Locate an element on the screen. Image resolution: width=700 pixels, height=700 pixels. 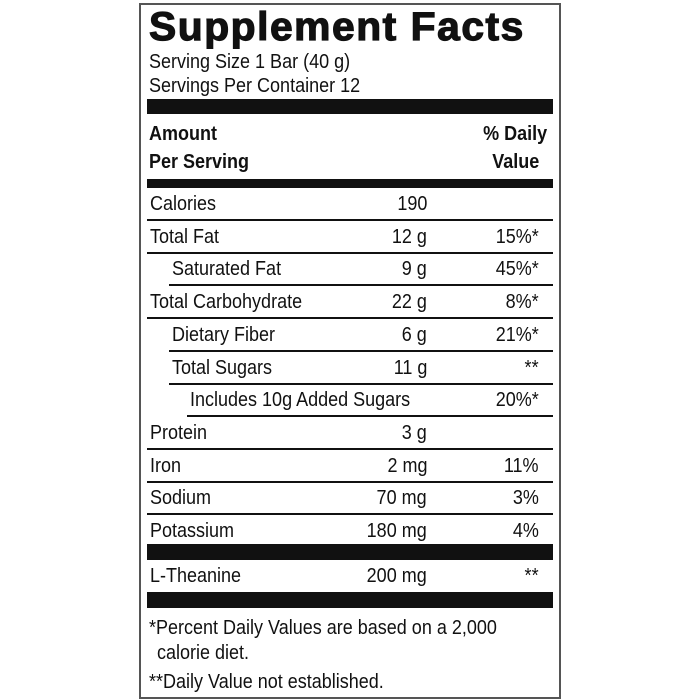
nutrient-daily-value: 15%* is located at coordinates (517, 236).